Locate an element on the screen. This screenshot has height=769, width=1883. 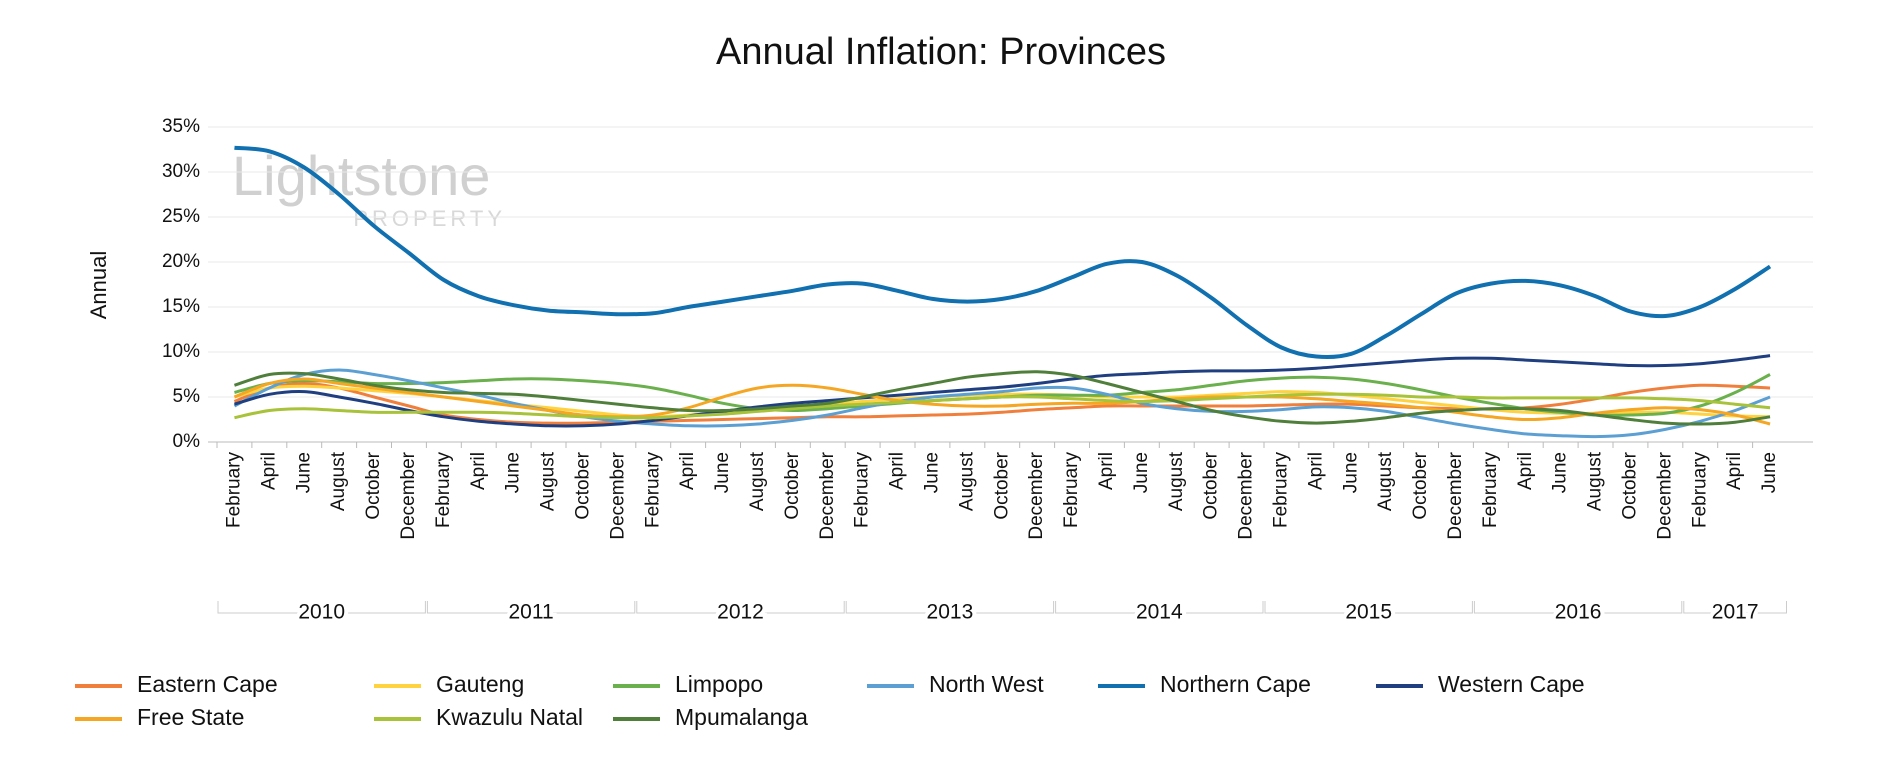
legend-label: Free State is located at coordinates (190, 717).